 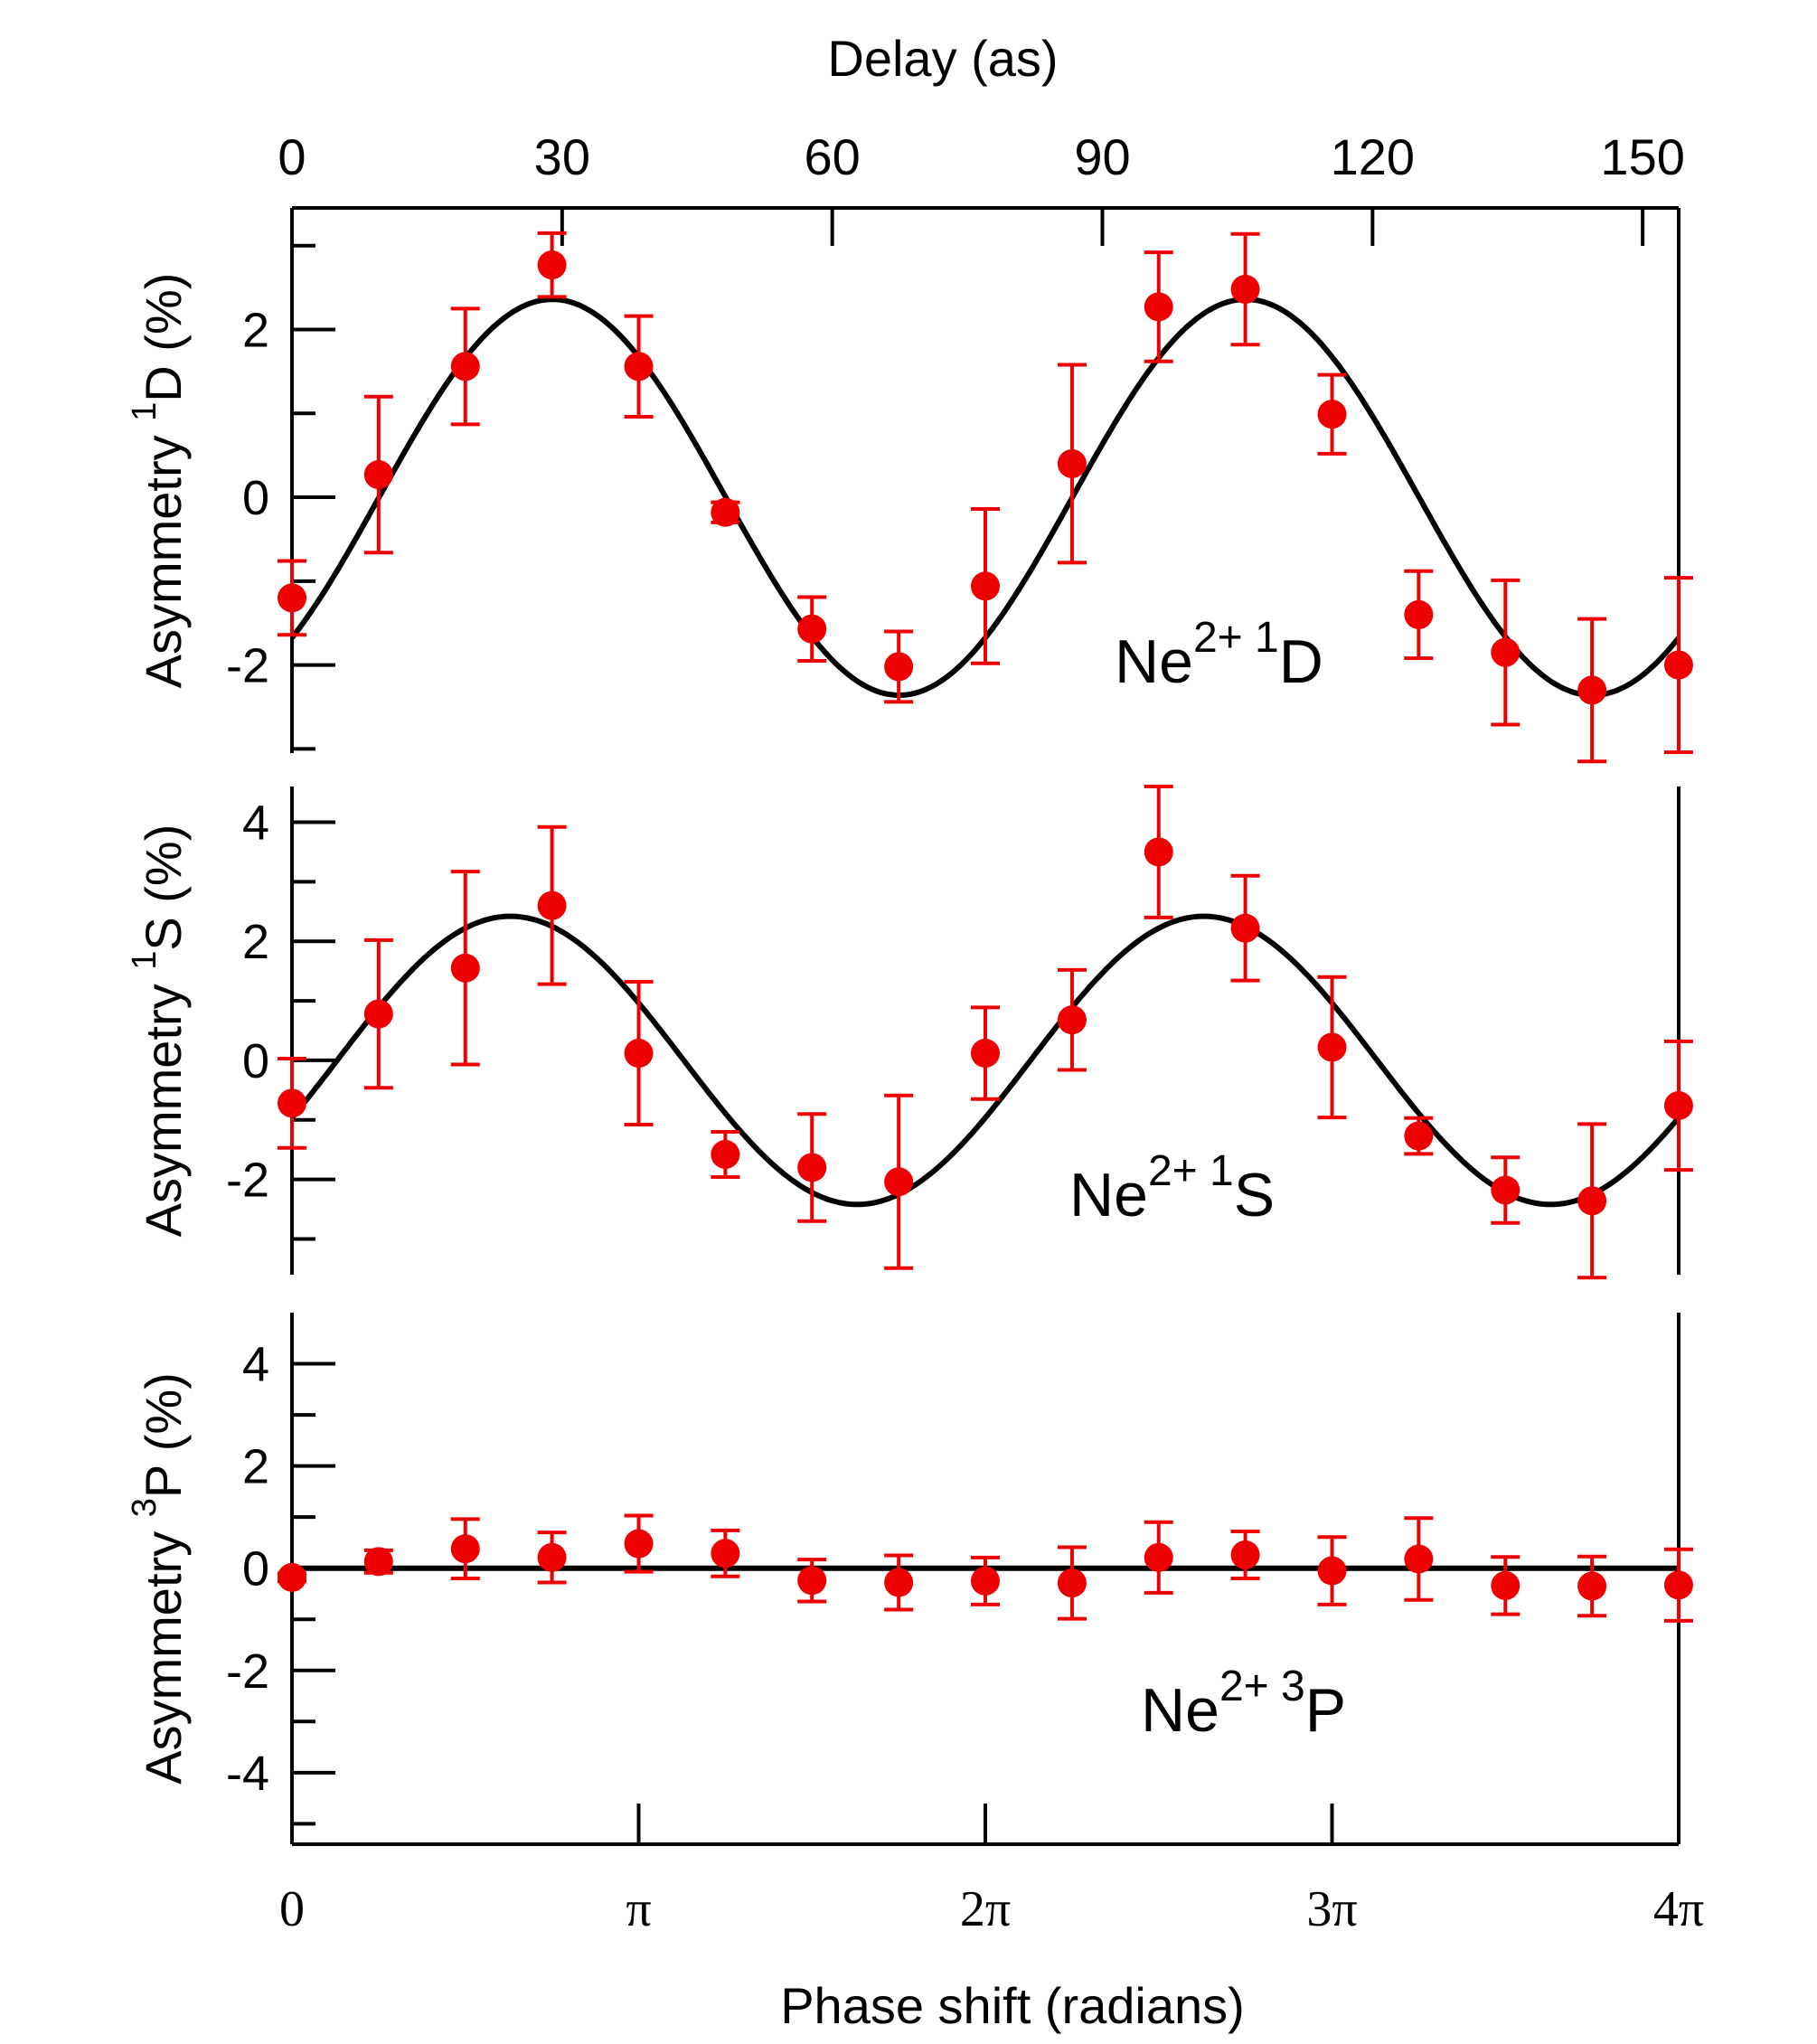 What do you see at coordinates (991, 1871) in the screenshot?
I see `bottom-axis: 0 π 2π 3π 4π` at bounding box center [991, 1871].